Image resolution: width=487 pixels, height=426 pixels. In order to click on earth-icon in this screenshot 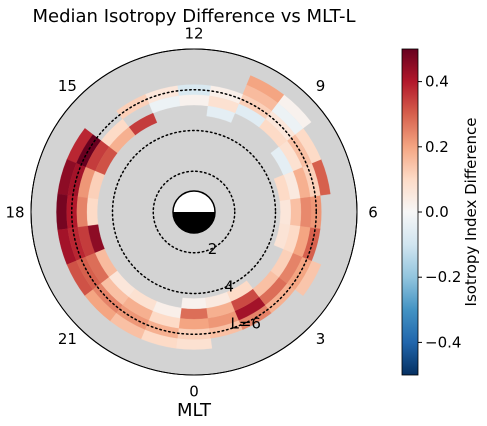, I will do `click(194, 212)`.